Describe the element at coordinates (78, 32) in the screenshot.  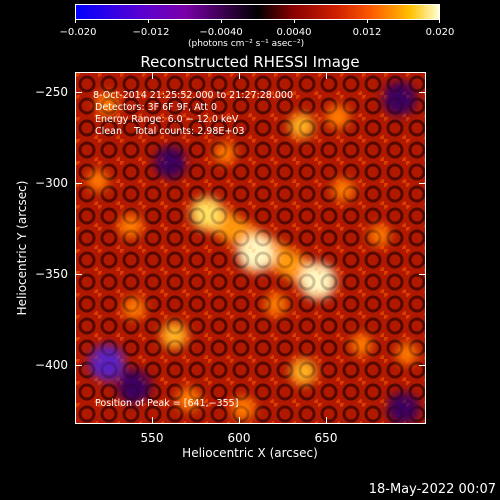
I see `colorbar-tick-label: −0.020` at that location.